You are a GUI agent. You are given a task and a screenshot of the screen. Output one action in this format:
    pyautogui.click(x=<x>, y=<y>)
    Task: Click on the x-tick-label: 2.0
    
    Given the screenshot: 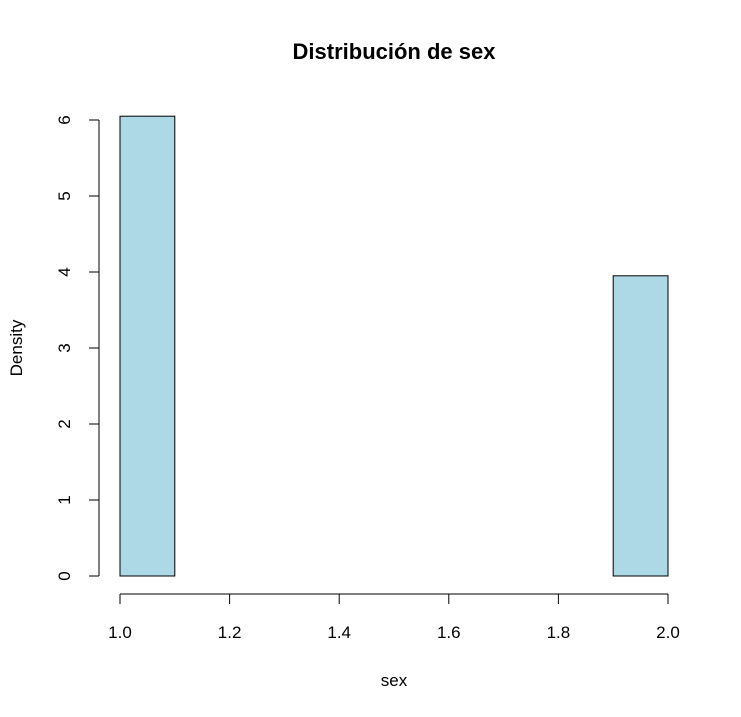 What is the action you would take?
    pyautogui.click(x=668, y=632)
    